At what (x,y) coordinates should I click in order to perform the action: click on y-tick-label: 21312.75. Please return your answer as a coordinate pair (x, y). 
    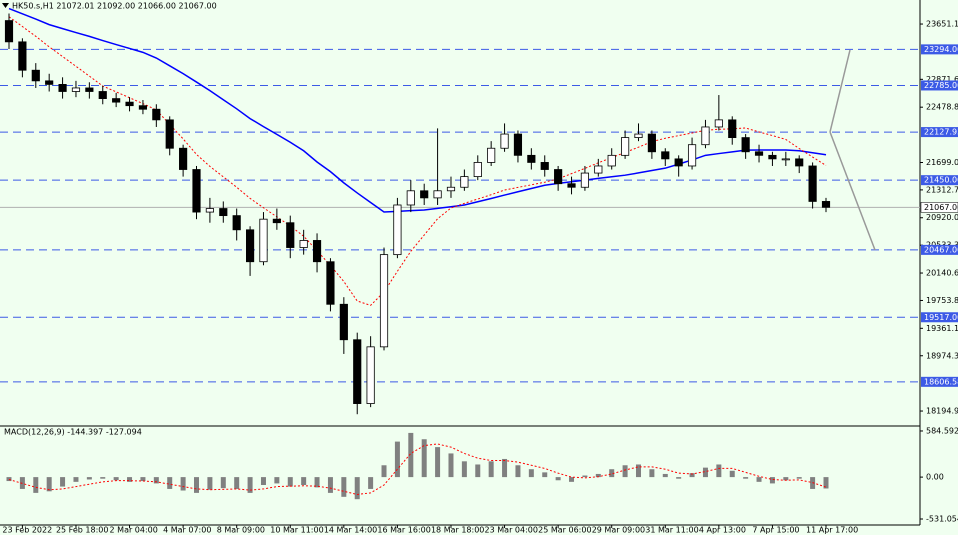
    Looking at the image, I should click on (942, 189).